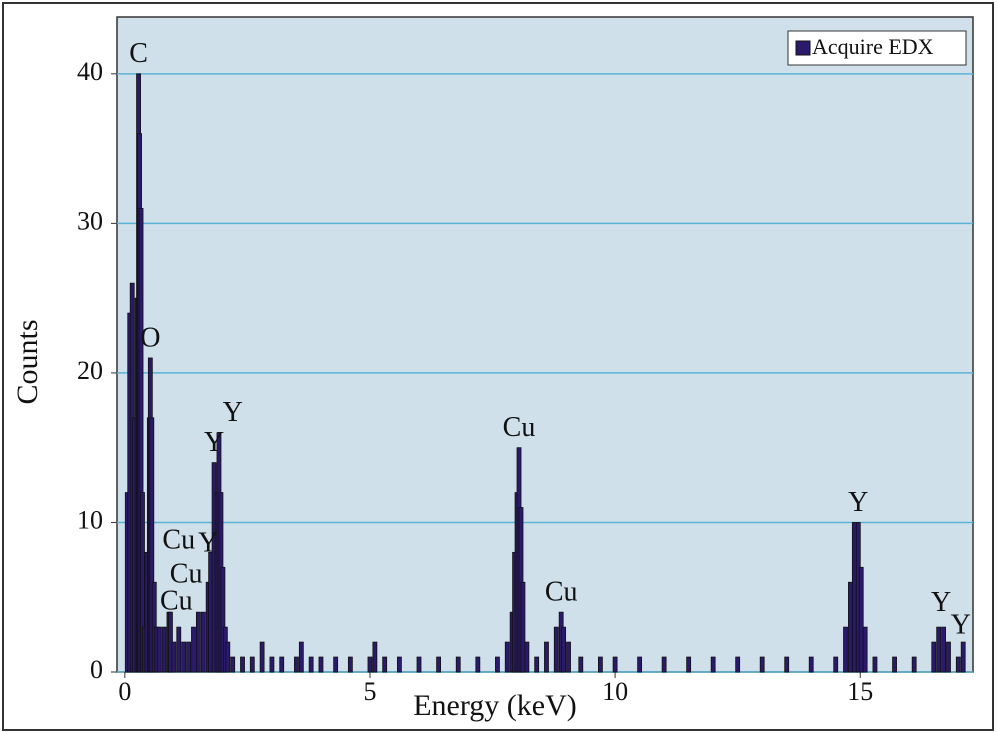  Describe the element at coordinates (138, 53) in the screenshot. I see `peak-label: C` at that location.